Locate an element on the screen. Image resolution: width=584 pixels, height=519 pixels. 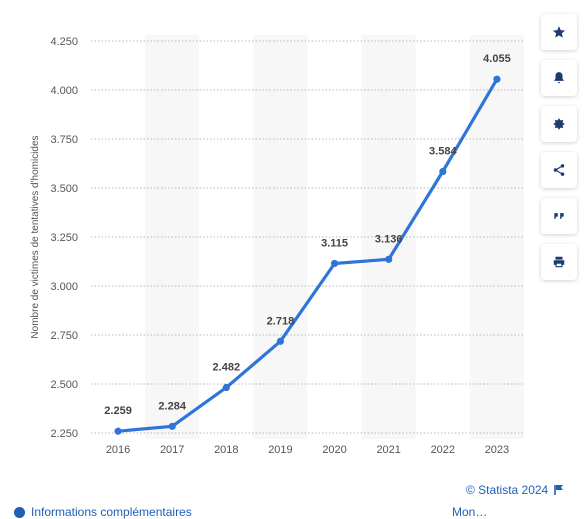
y-tick-label: 2.250 is located at coordinates (64, 434).